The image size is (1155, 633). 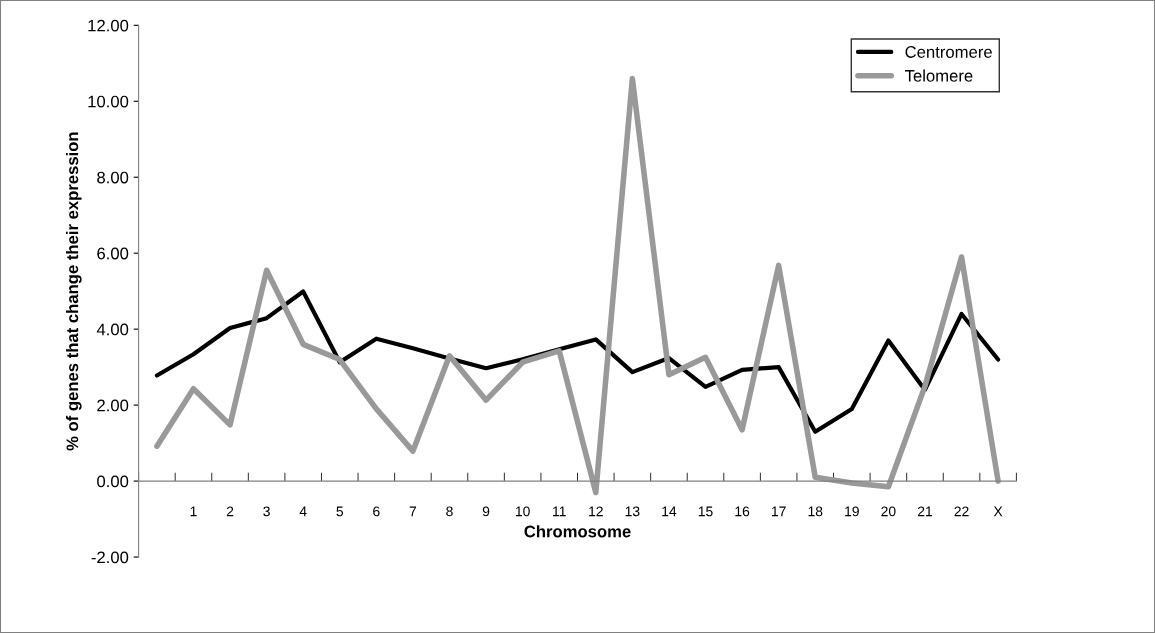 I want to click on x-tick-label: 17, so click(x=779, y=511).